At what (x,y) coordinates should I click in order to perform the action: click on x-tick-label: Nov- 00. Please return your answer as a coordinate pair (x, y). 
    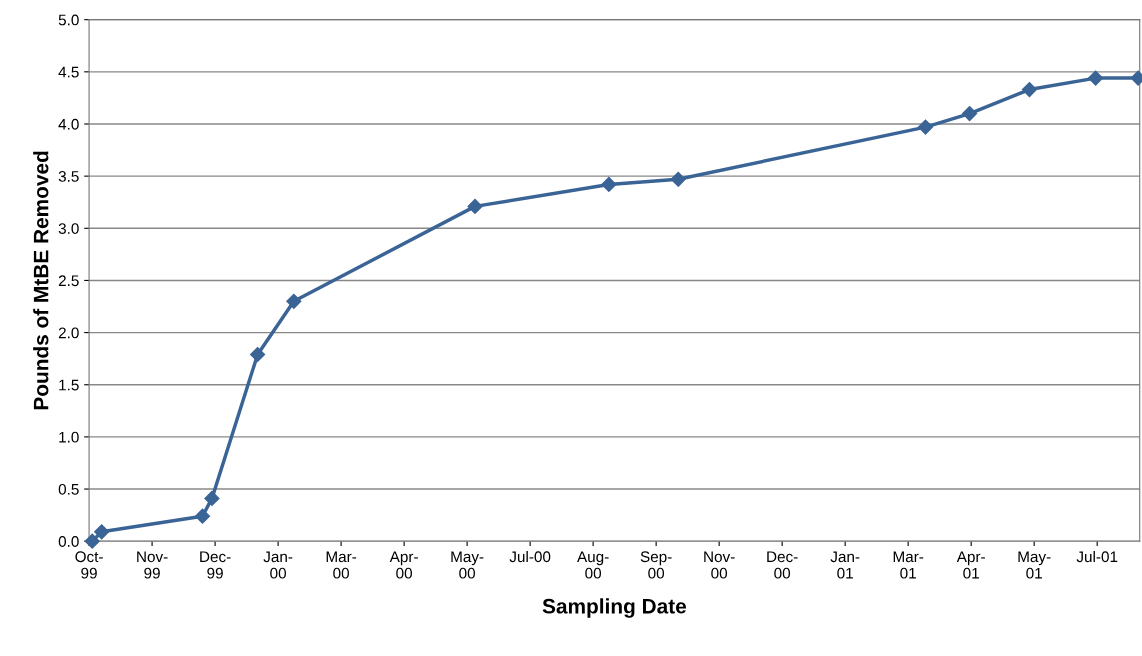
    Looking at the image, I should click on (719, 565).